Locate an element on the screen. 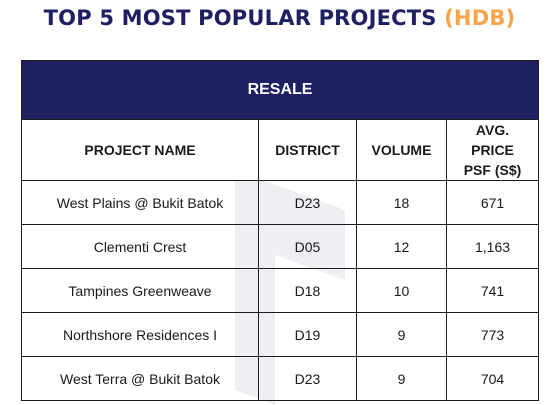 The image size is (559, 405). cell-project: Clementi Crest is located at coordinates (140, 246).